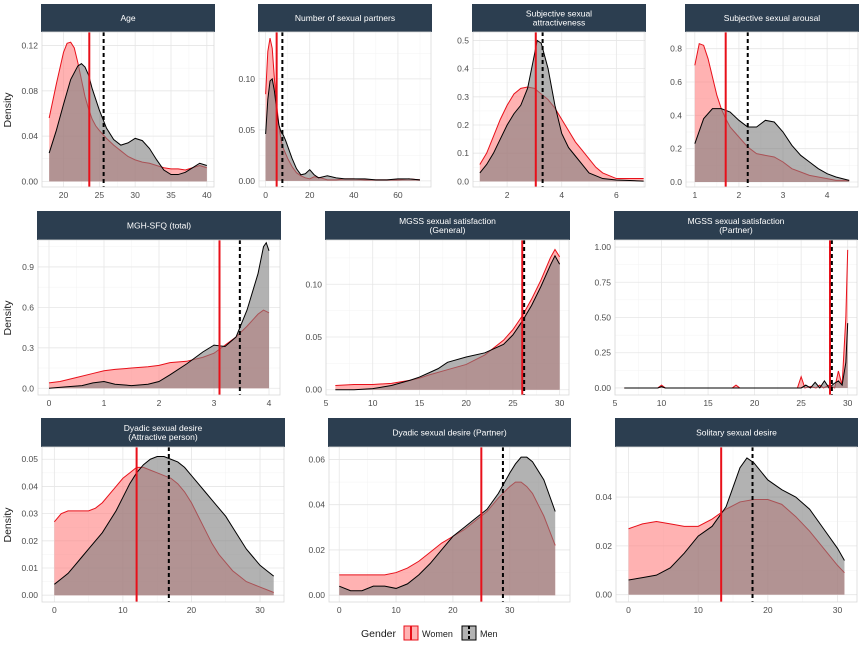 Image resolution: width=864 pixels, height=648 pixels. What do you see at coordinates (28, 267) in the screenshot?
I see `y-tick-label: 0.9` at bounding box center [28, 267].